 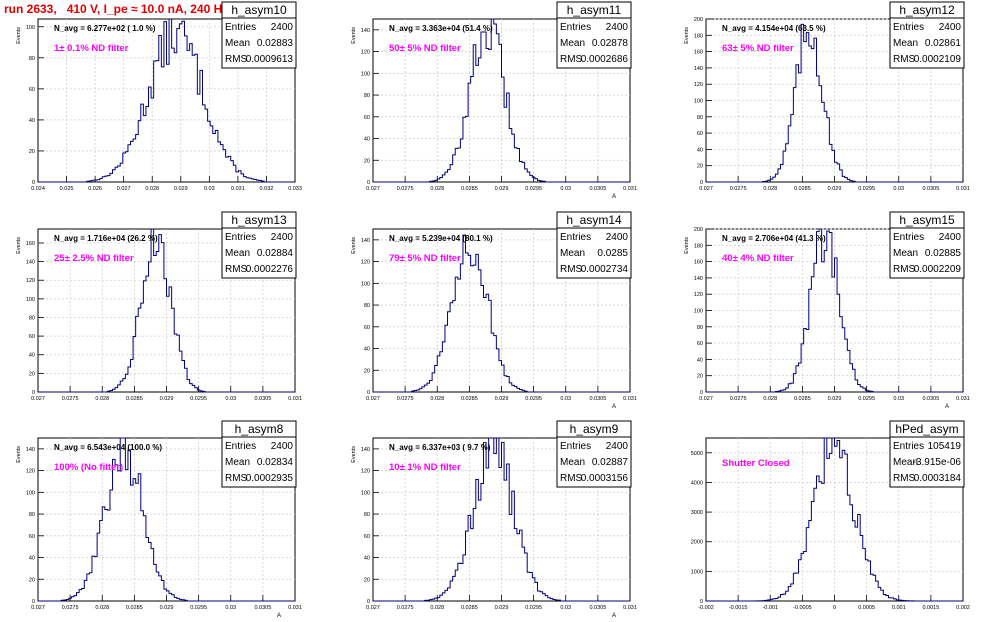 What do you see at coordinates (282, 237) in the screenshot?
I see `stats-value: 2400` at bounding box center [282, 237].